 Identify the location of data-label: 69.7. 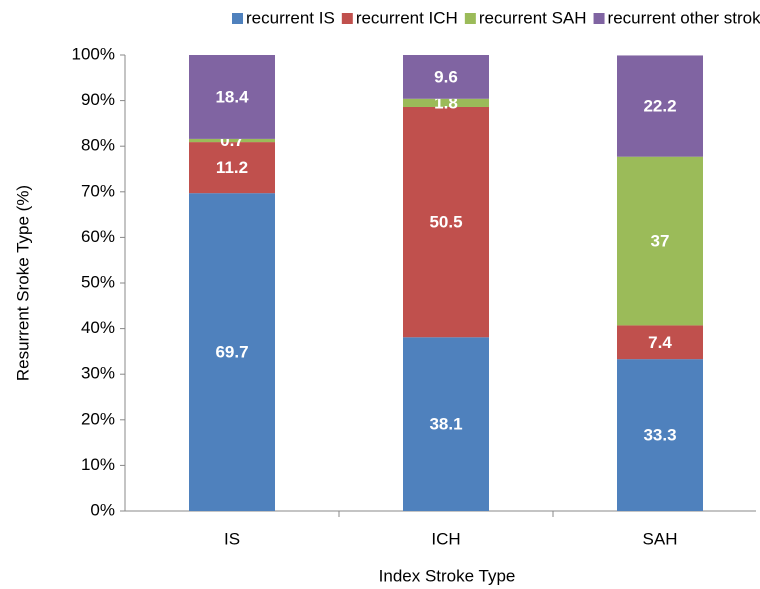
(231, 352).